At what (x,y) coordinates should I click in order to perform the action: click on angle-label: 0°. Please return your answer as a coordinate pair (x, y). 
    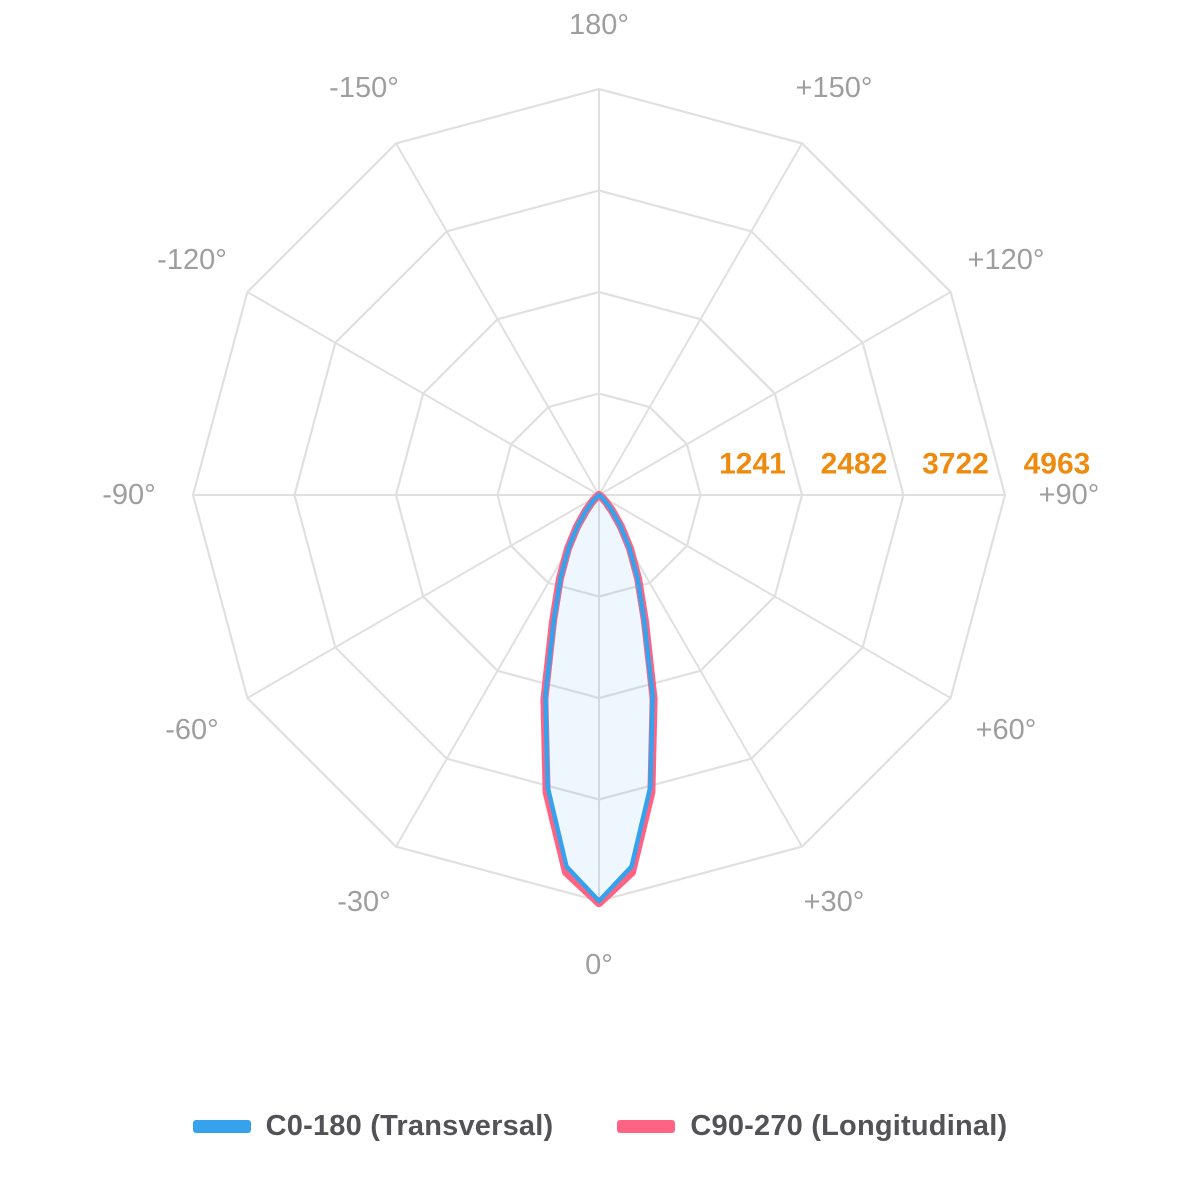
    Looking at the image, I should click on (599, 965).